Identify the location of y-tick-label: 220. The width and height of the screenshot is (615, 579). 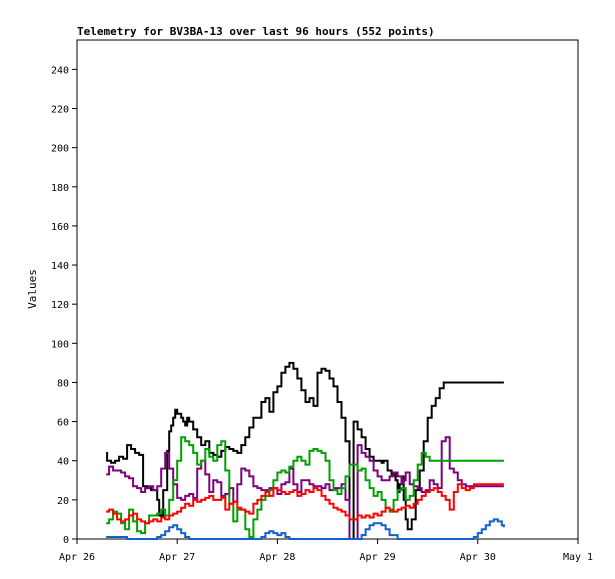
(60, 109).